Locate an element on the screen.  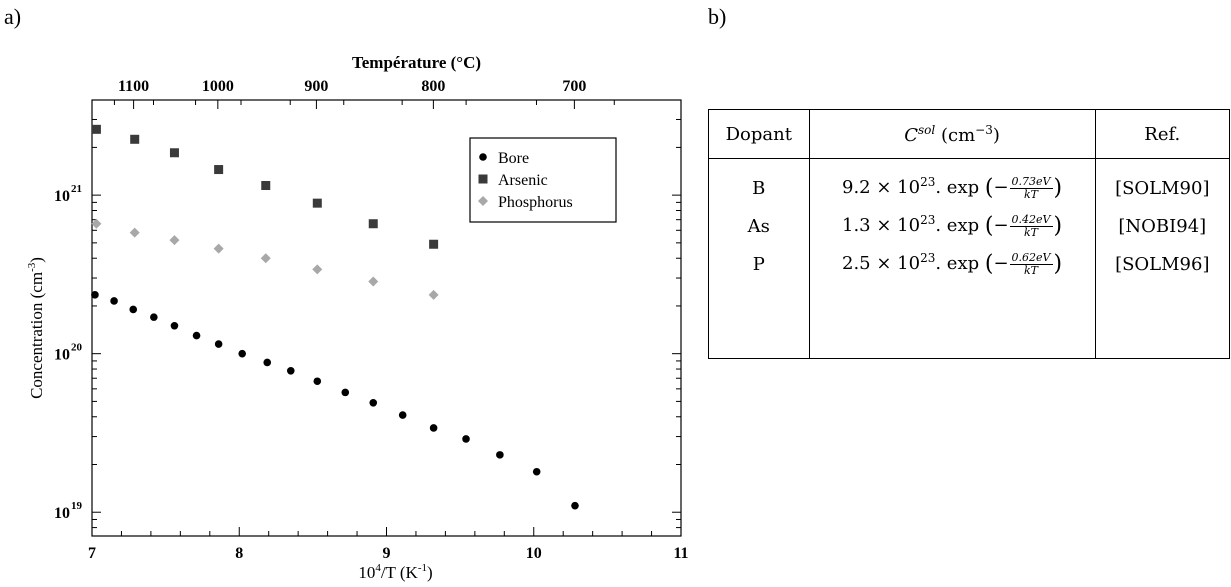
cell-csol: 1.3 × 1023. exp (− 0.42eV kT) is located at coordinates (952, 226).